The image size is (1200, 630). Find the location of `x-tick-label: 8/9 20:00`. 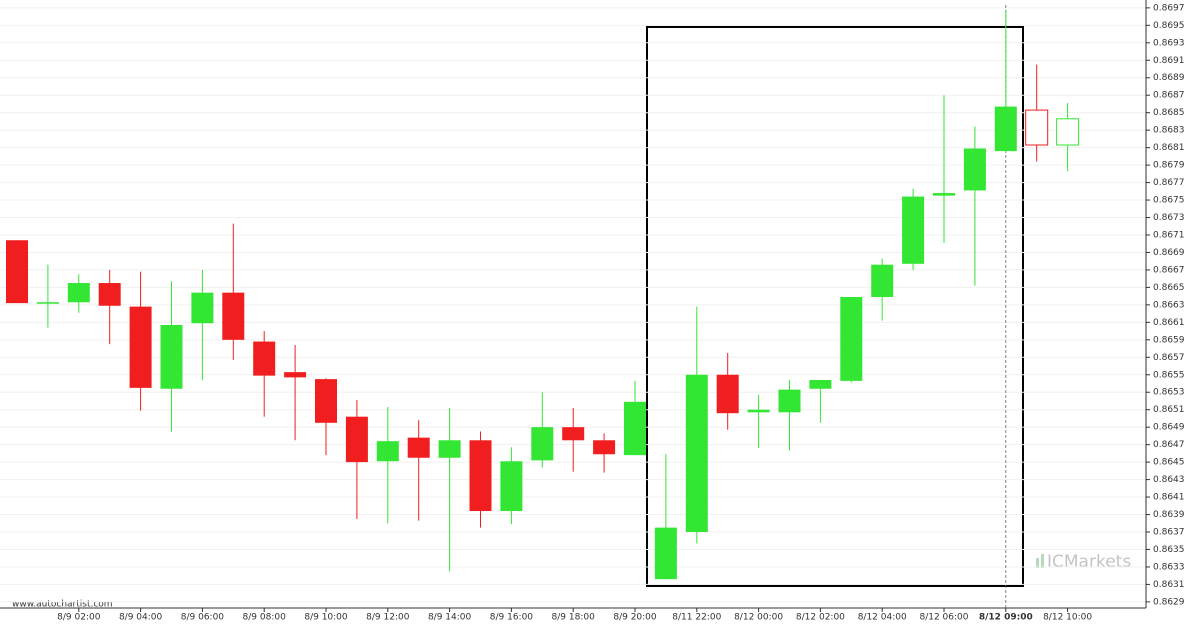

x-tick-label: 8/9 20:00 is located at coordinates (635, 618).